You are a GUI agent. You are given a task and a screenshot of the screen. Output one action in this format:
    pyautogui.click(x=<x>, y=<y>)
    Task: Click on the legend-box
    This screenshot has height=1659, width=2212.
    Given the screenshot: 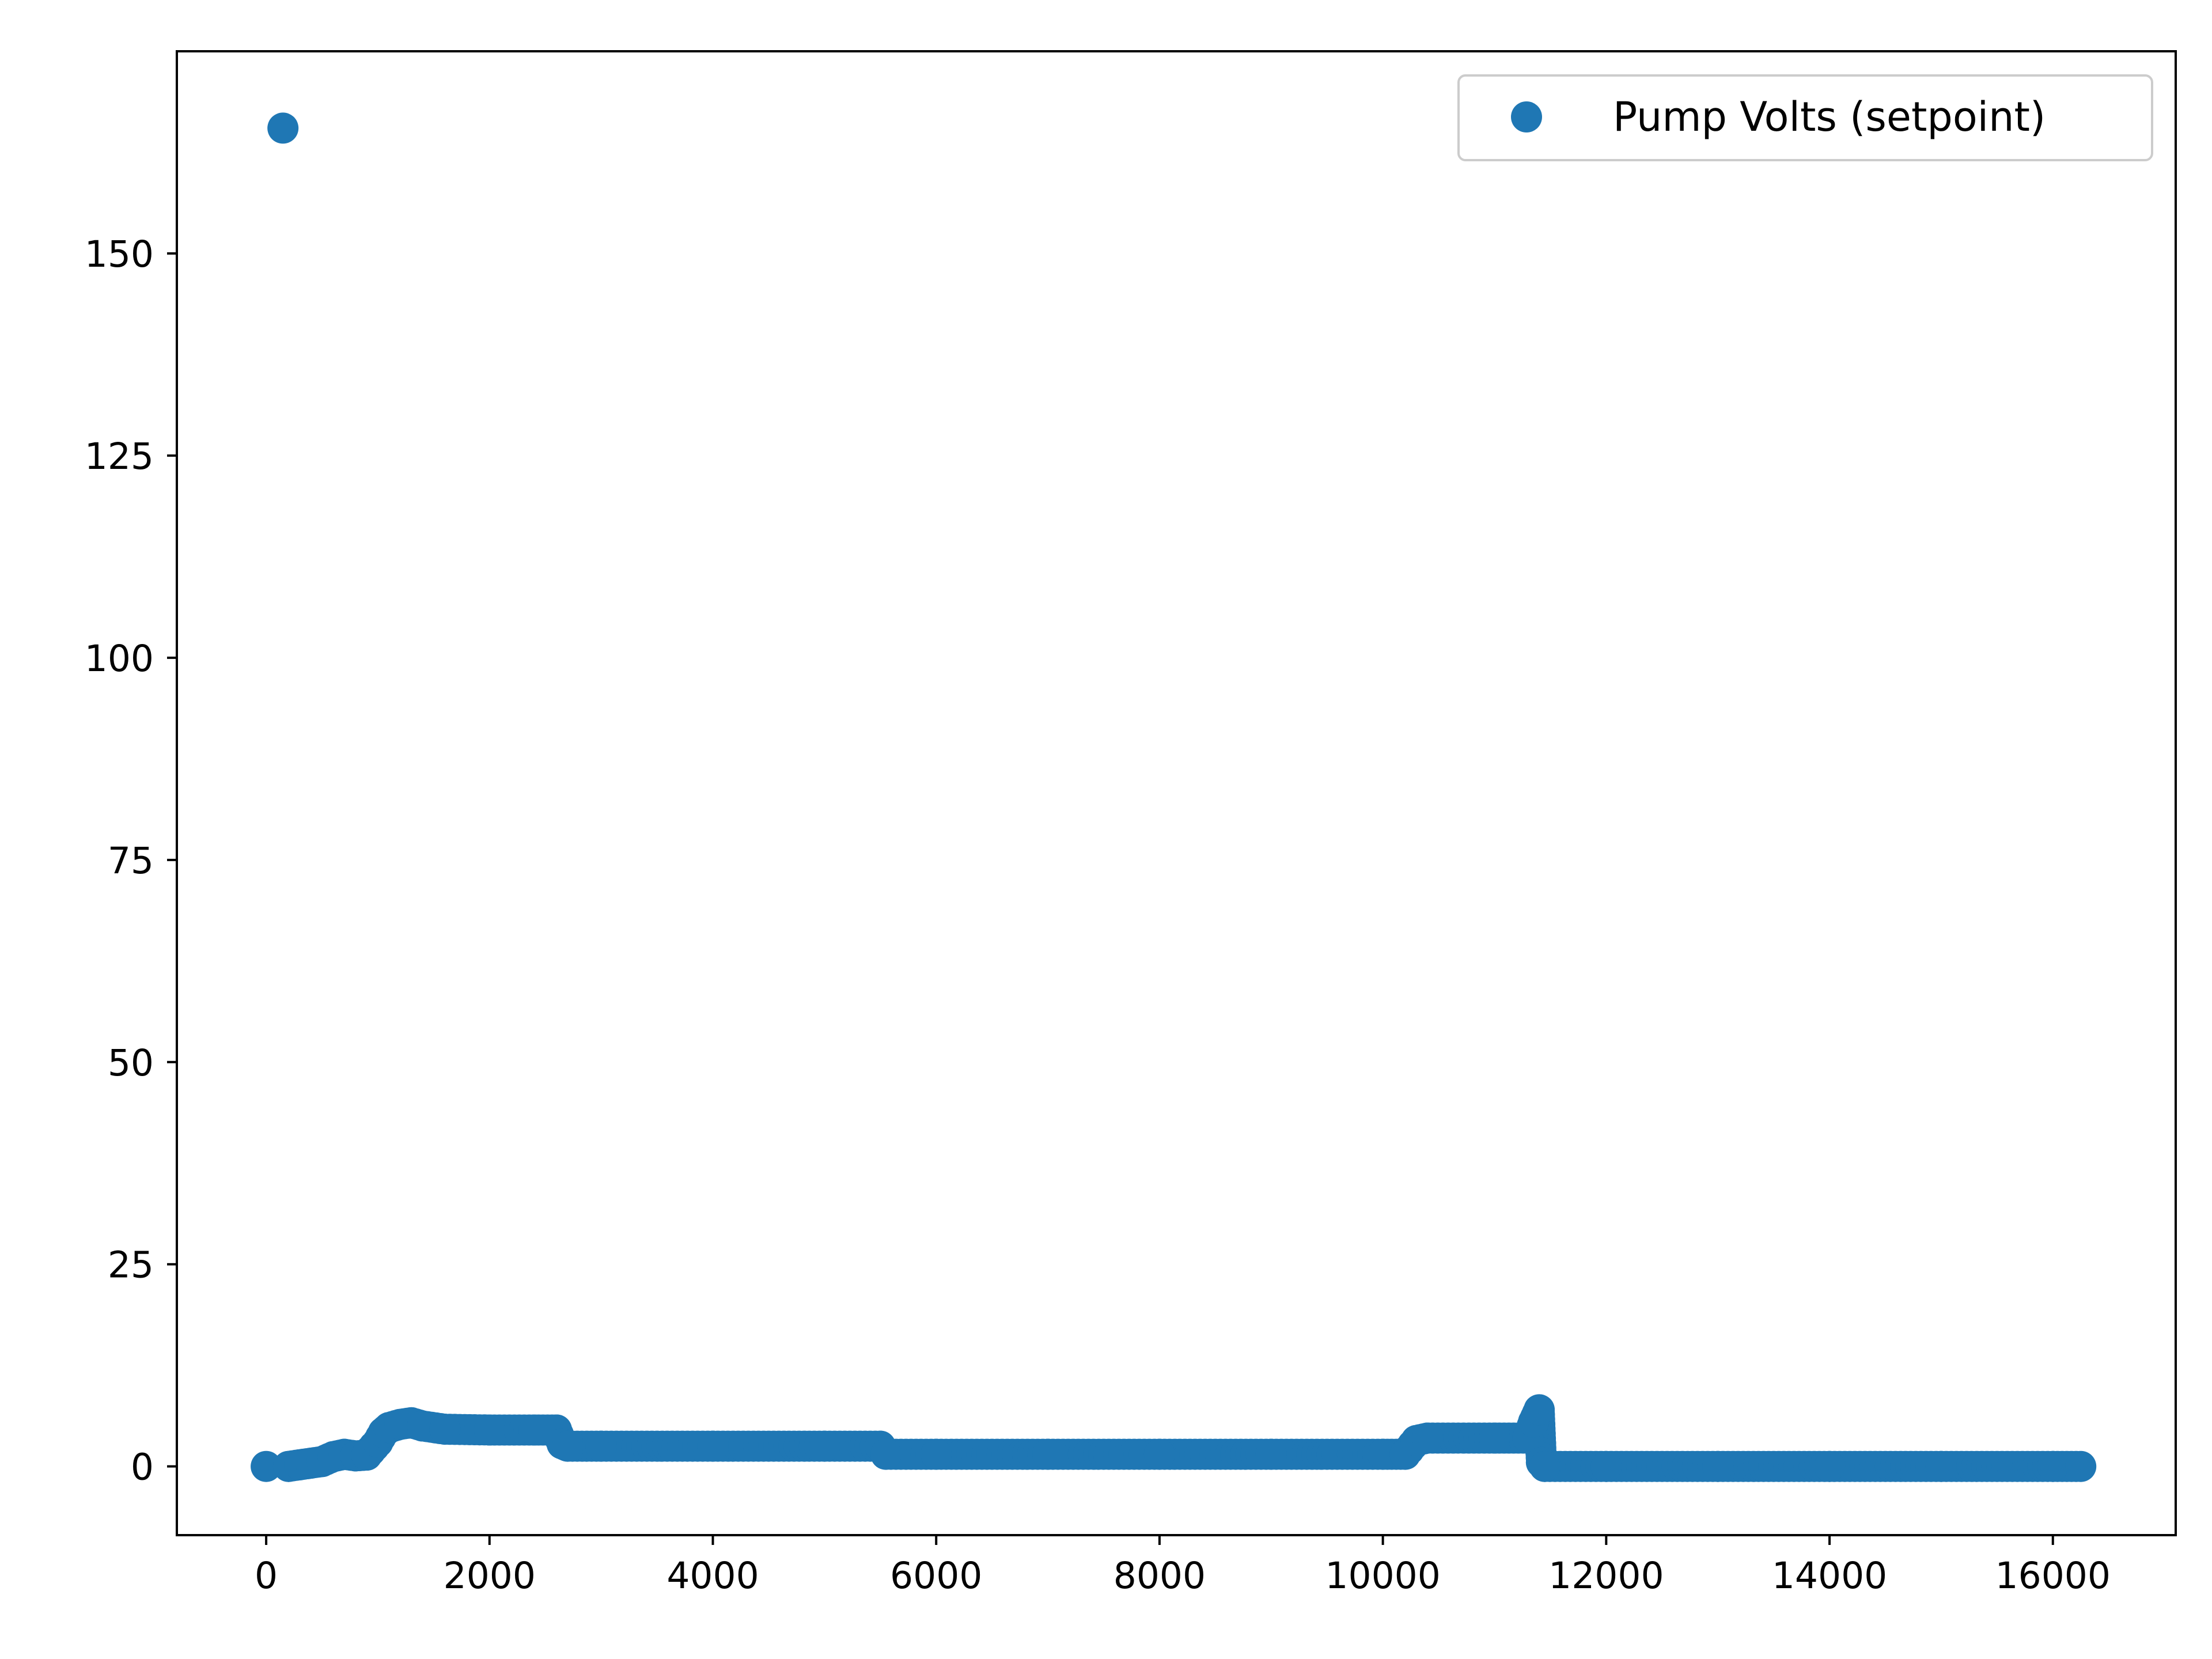 What is the action you would take?
    pyautogui.click(x=1805, y=117)
    